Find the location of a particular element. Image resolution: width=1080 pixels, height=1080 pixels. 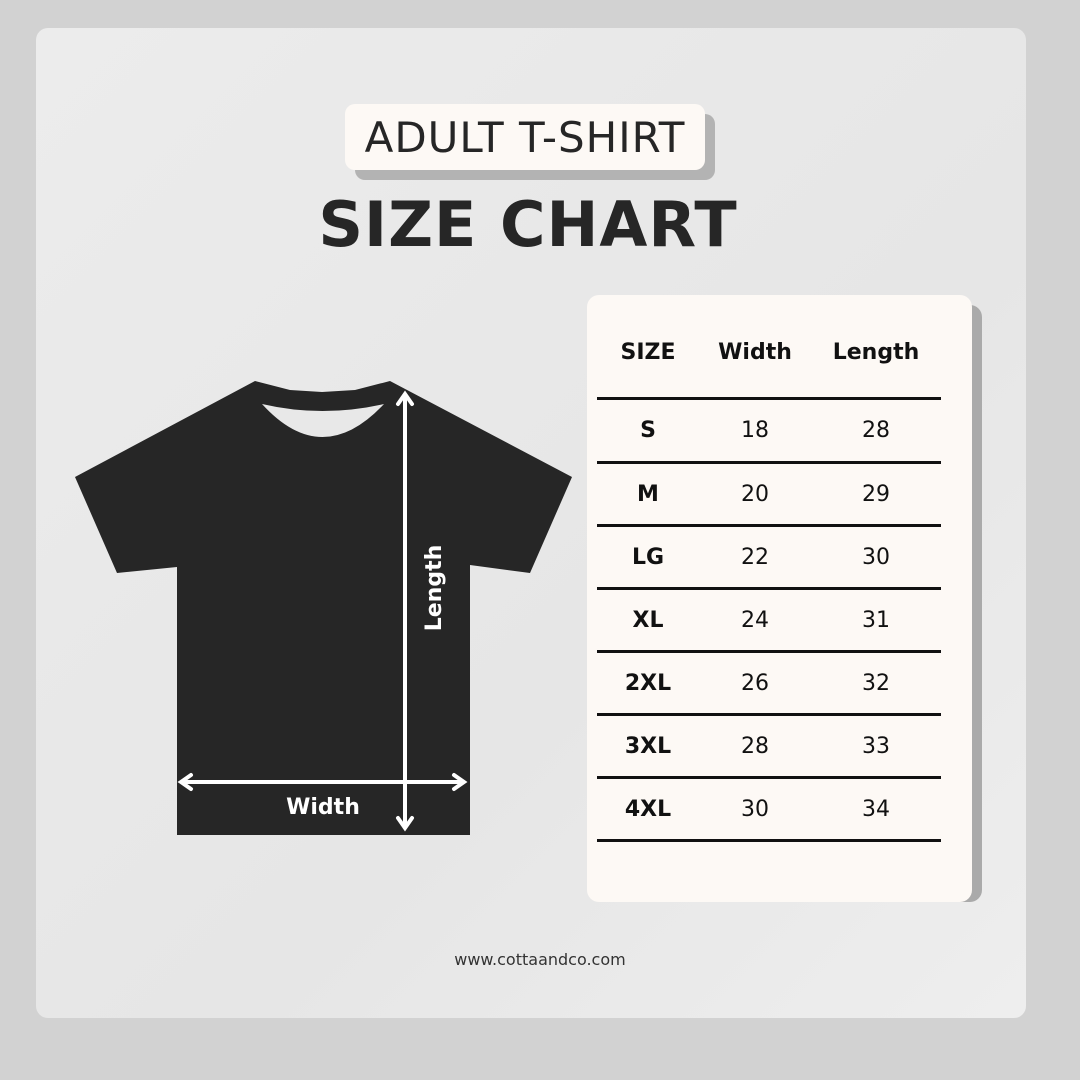

product-label: ADULT T-SHIRT is located at coordinates (525, 137).